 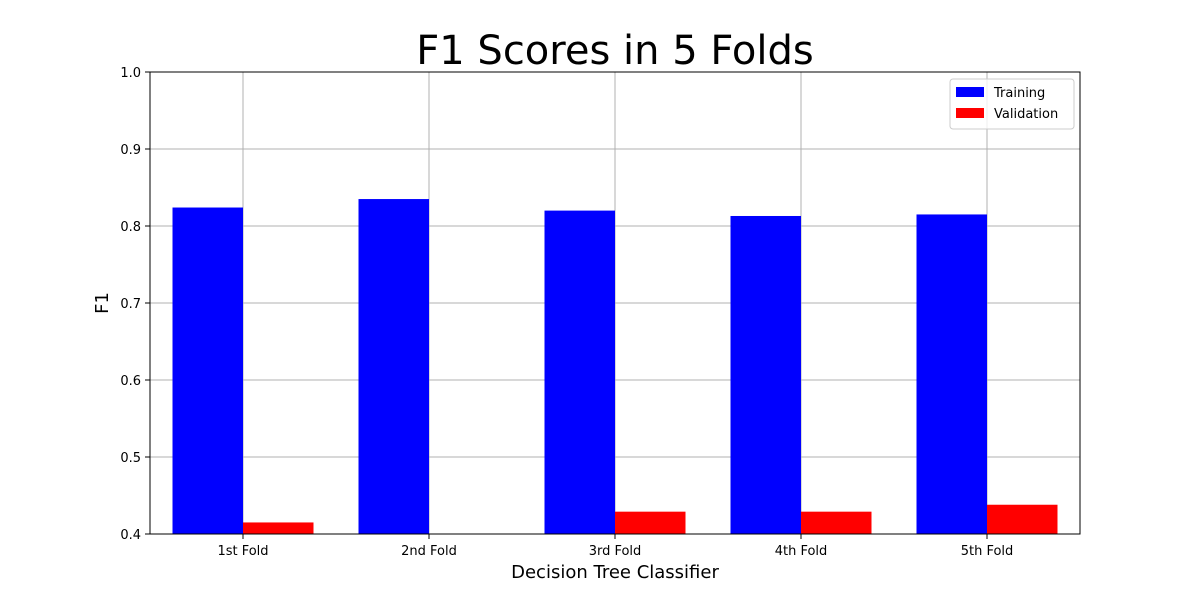 What do you see at coordinates (130, 535) in the screenshot?
I see `y-tick-label: 0.4` at bounding box center [130, 535].